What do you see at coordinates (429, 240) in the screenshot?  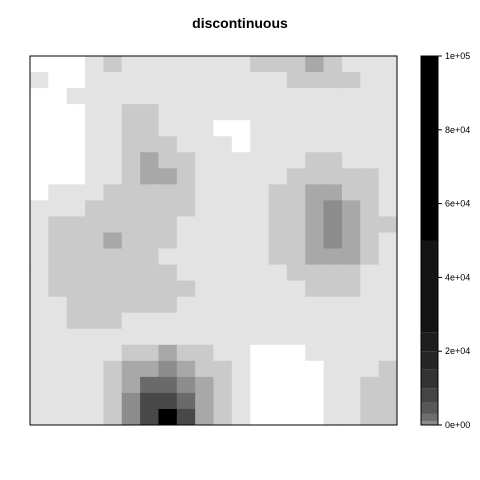 I see `colorbar` at bounding box center [429, 240].